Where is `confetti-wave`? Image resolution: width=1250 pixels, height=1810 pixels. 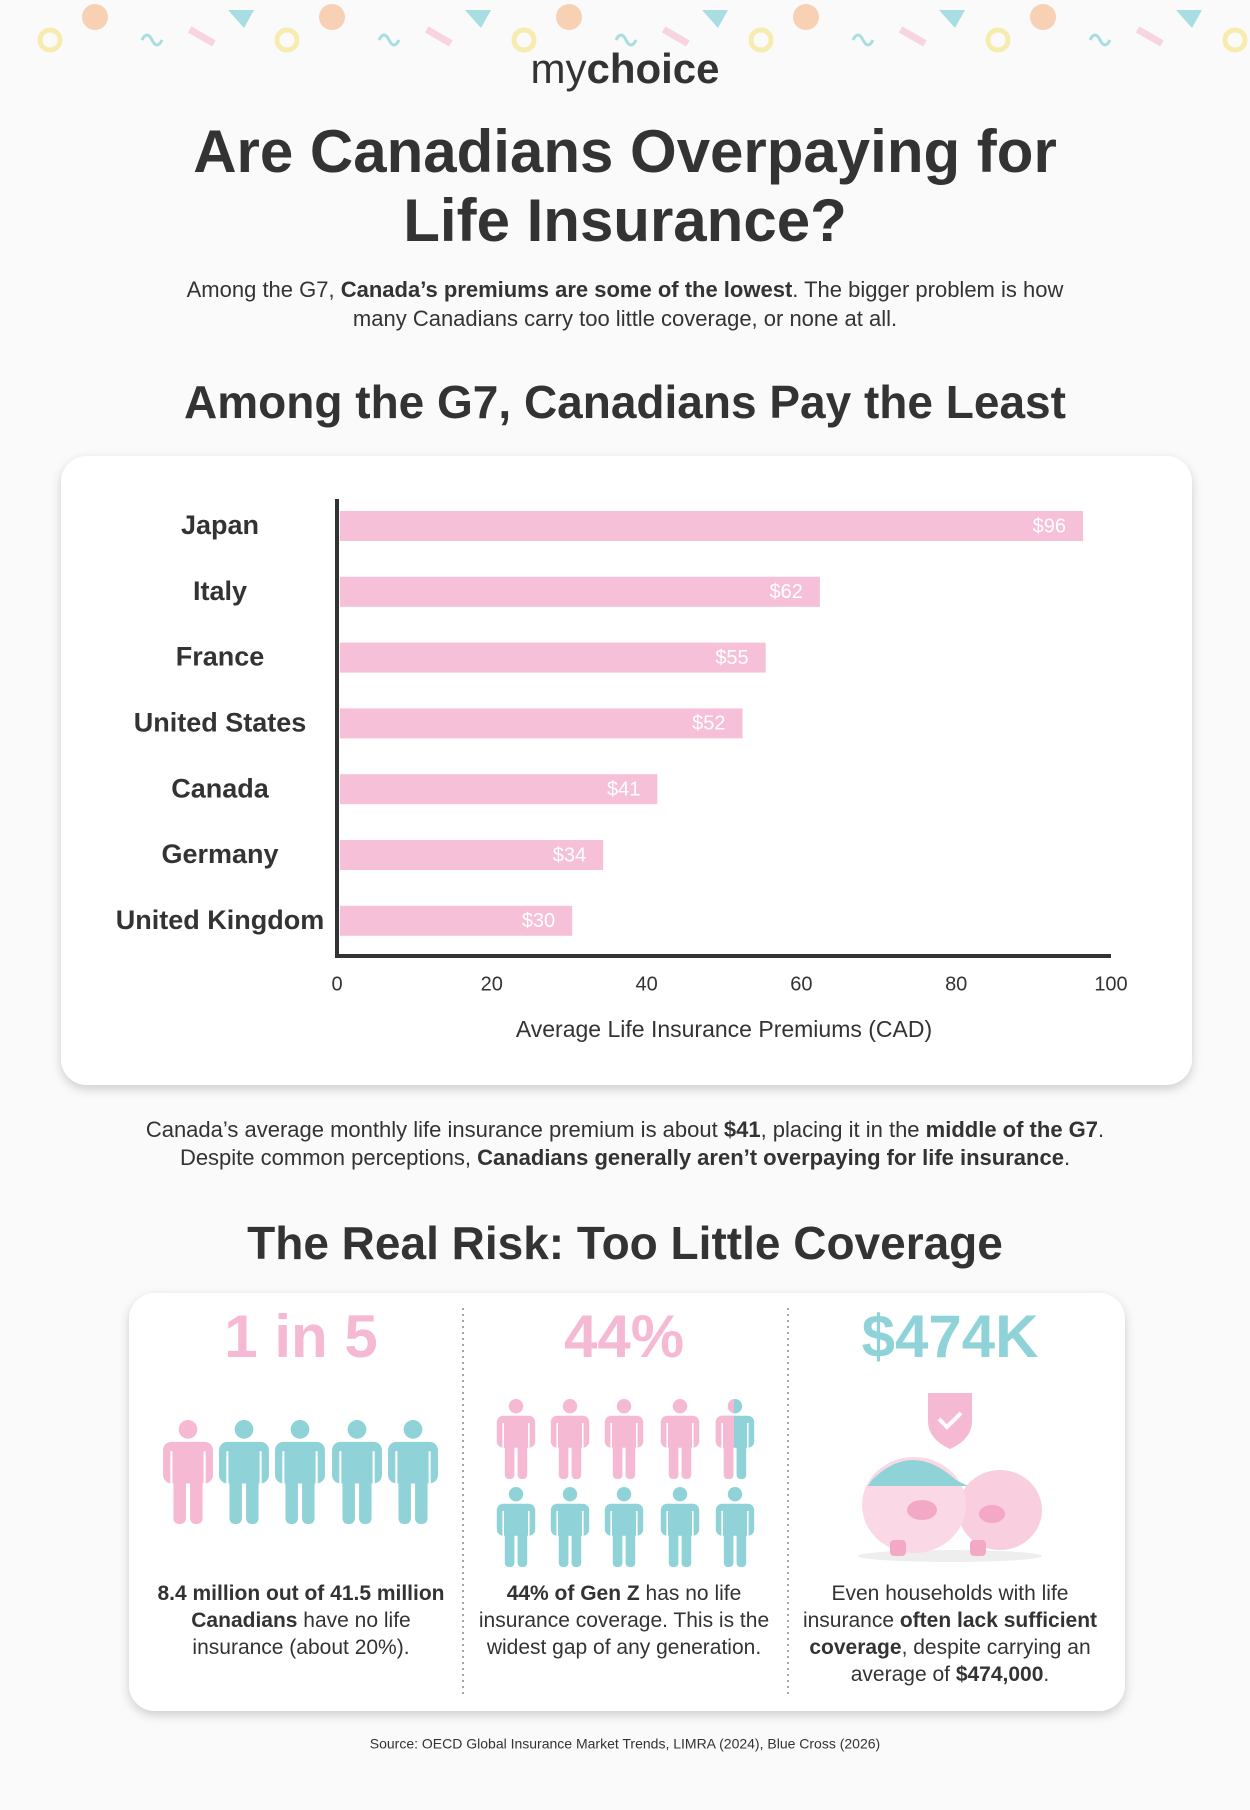 confetti-wave is located at coordinates (152, 40).